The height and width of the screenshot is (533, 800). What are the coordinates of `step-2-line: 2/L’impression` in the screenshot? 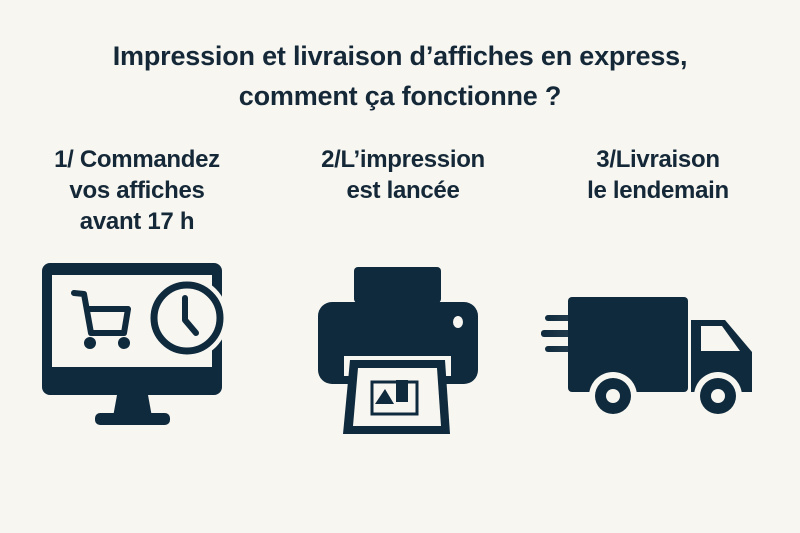 It's located at (403, 159).